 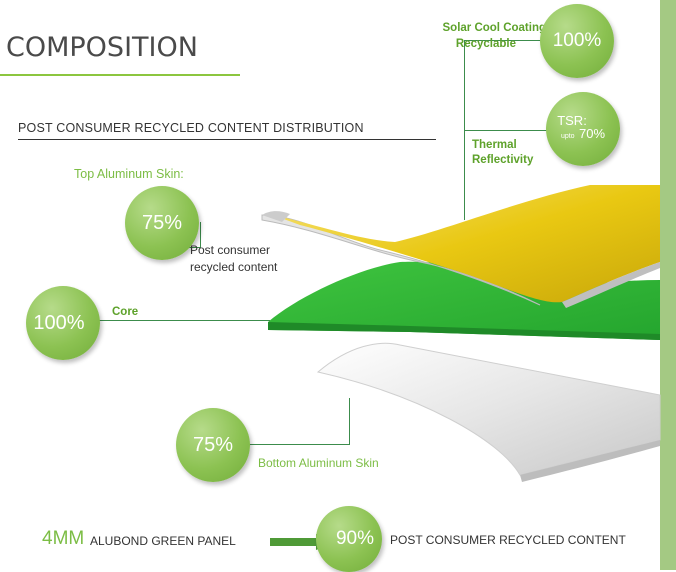 What do you see at coordinates (485, 44) in the screenshot?
I see `coating-label-line2: Recyclable` at bounding box center [485, 44].